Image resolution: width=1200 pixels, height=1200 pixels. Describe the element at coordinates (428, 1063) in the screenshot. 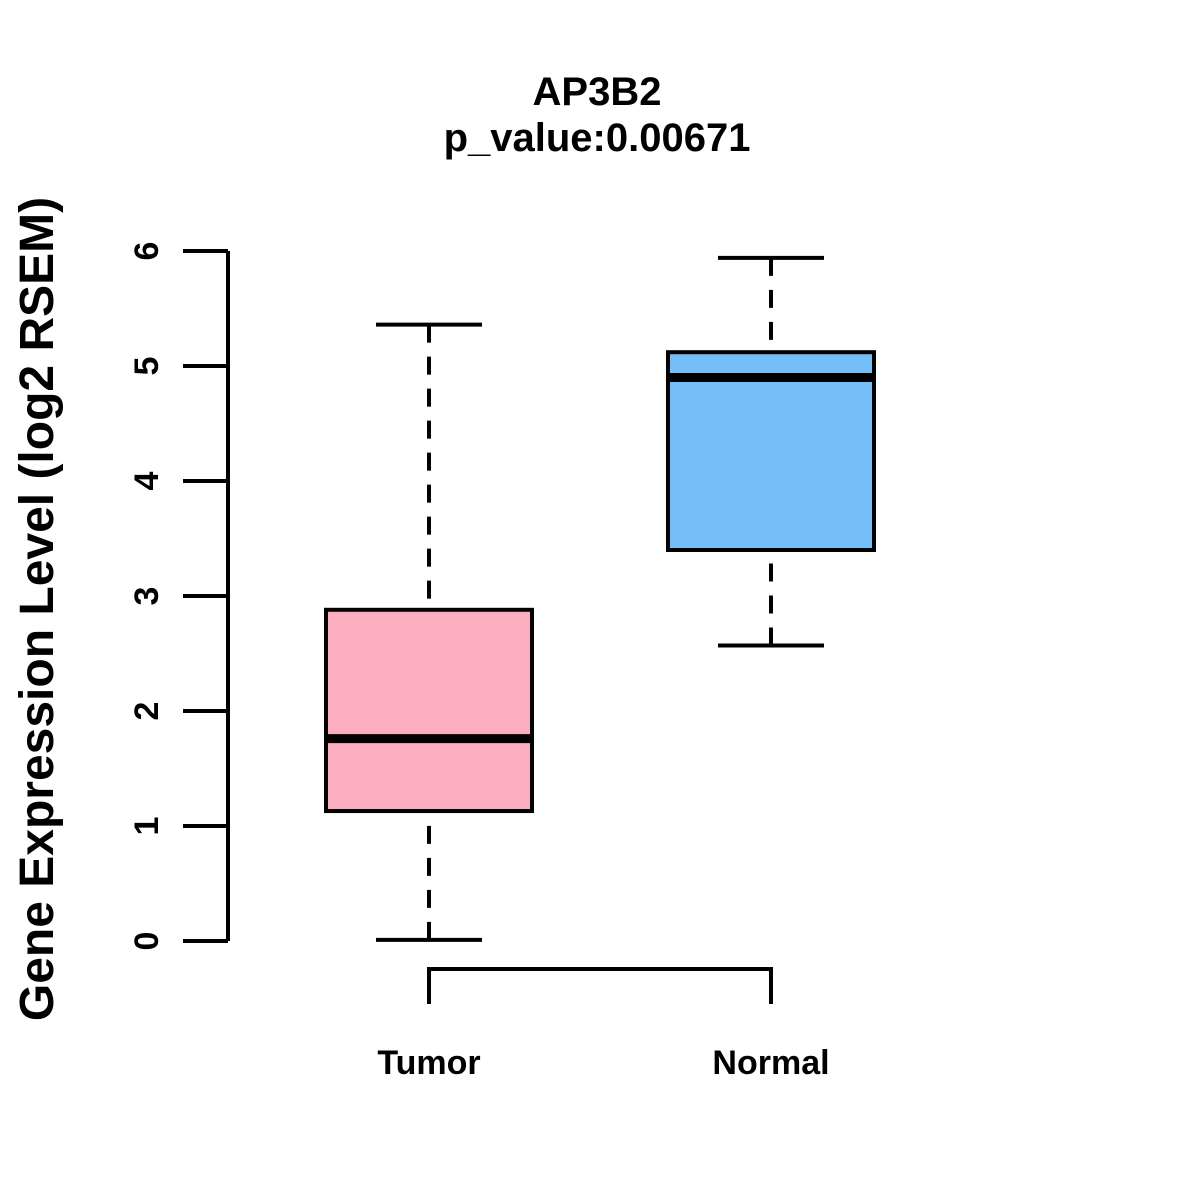

I see `tumor-axis-label: Tumor` at that location.